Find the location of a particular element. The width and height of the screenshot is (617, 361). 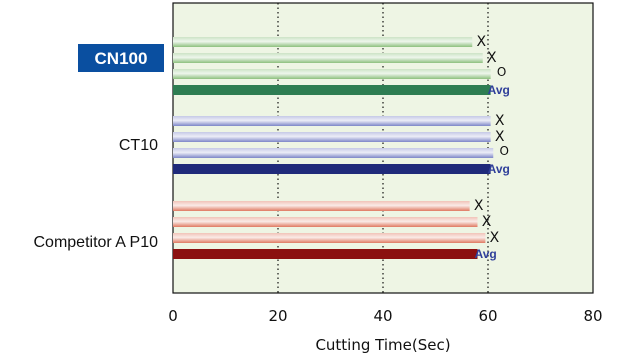

x-tick-label: 40 is located at coordinates (382, 316).